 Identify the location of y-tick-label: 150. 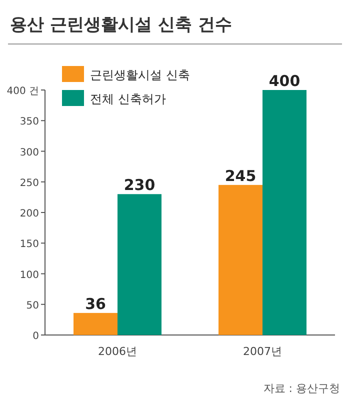
(29, 244).